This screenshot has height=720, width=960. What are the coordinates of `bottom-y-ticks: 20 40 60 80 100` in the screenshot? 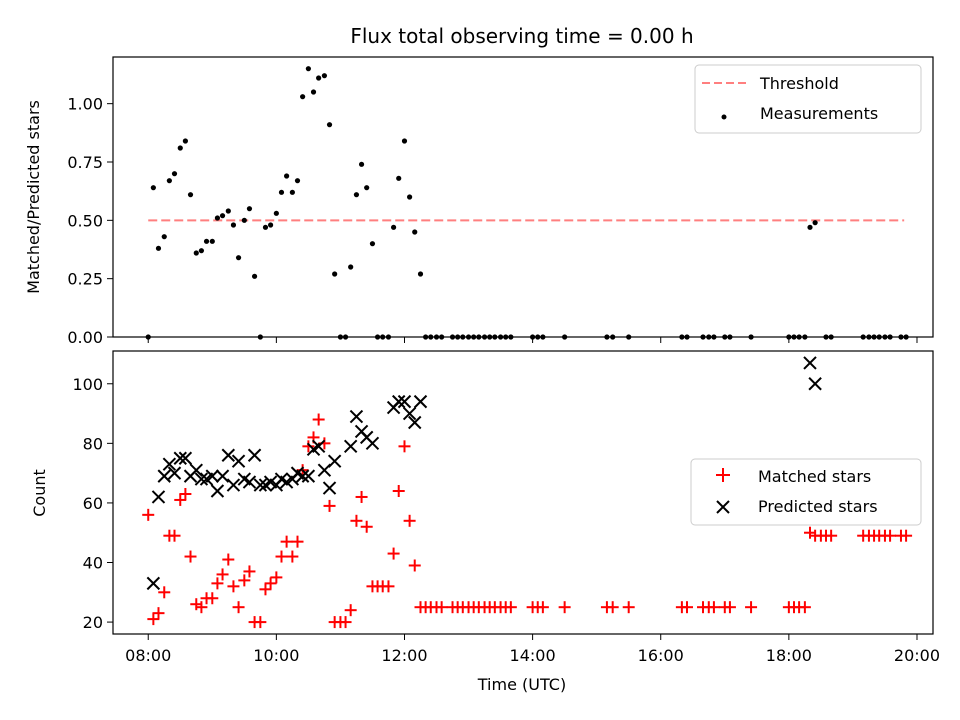 It's located at (92, 503).